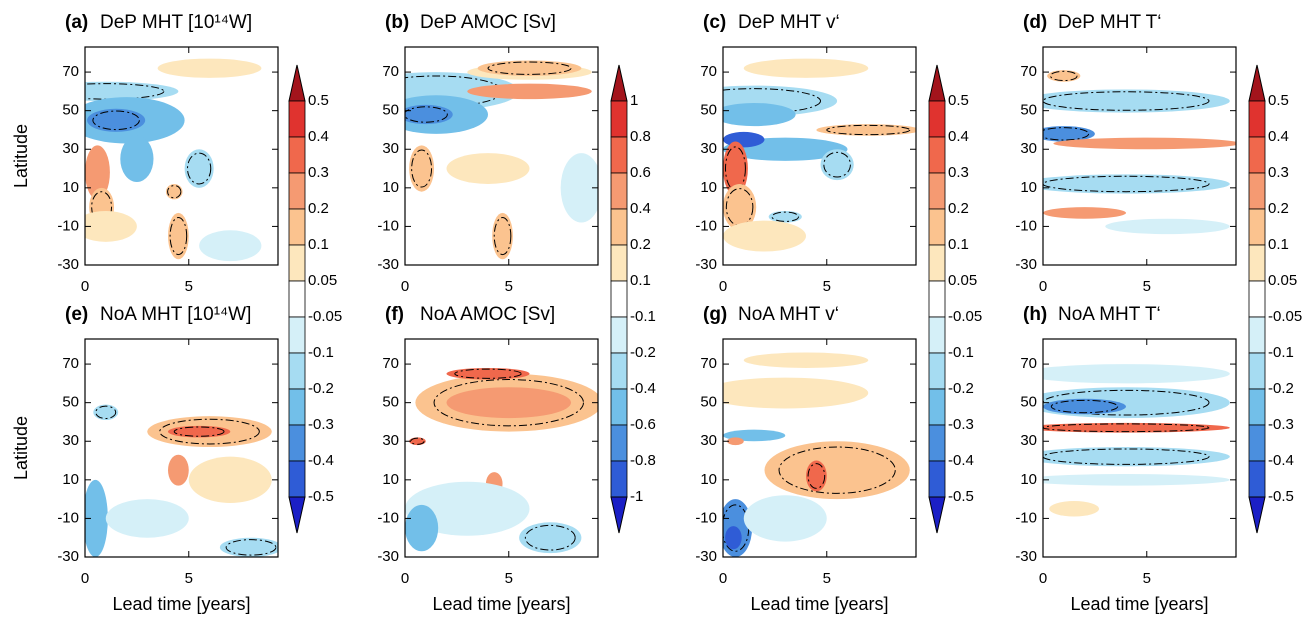 The height and width of the screenshot is (621, 1309). Describe the element at coordinates (789, 22) in the screenshot. I see `panel-title: DeP MHT v‘` at that location.